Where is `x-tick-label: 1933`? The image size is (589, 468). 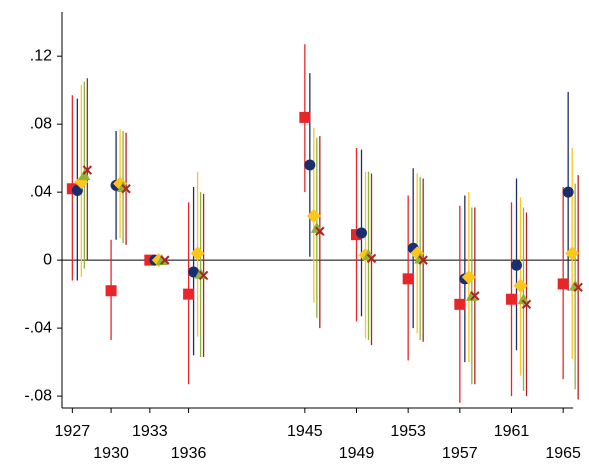
x-tick-label: 1933 is located at coordinates (150, 431).